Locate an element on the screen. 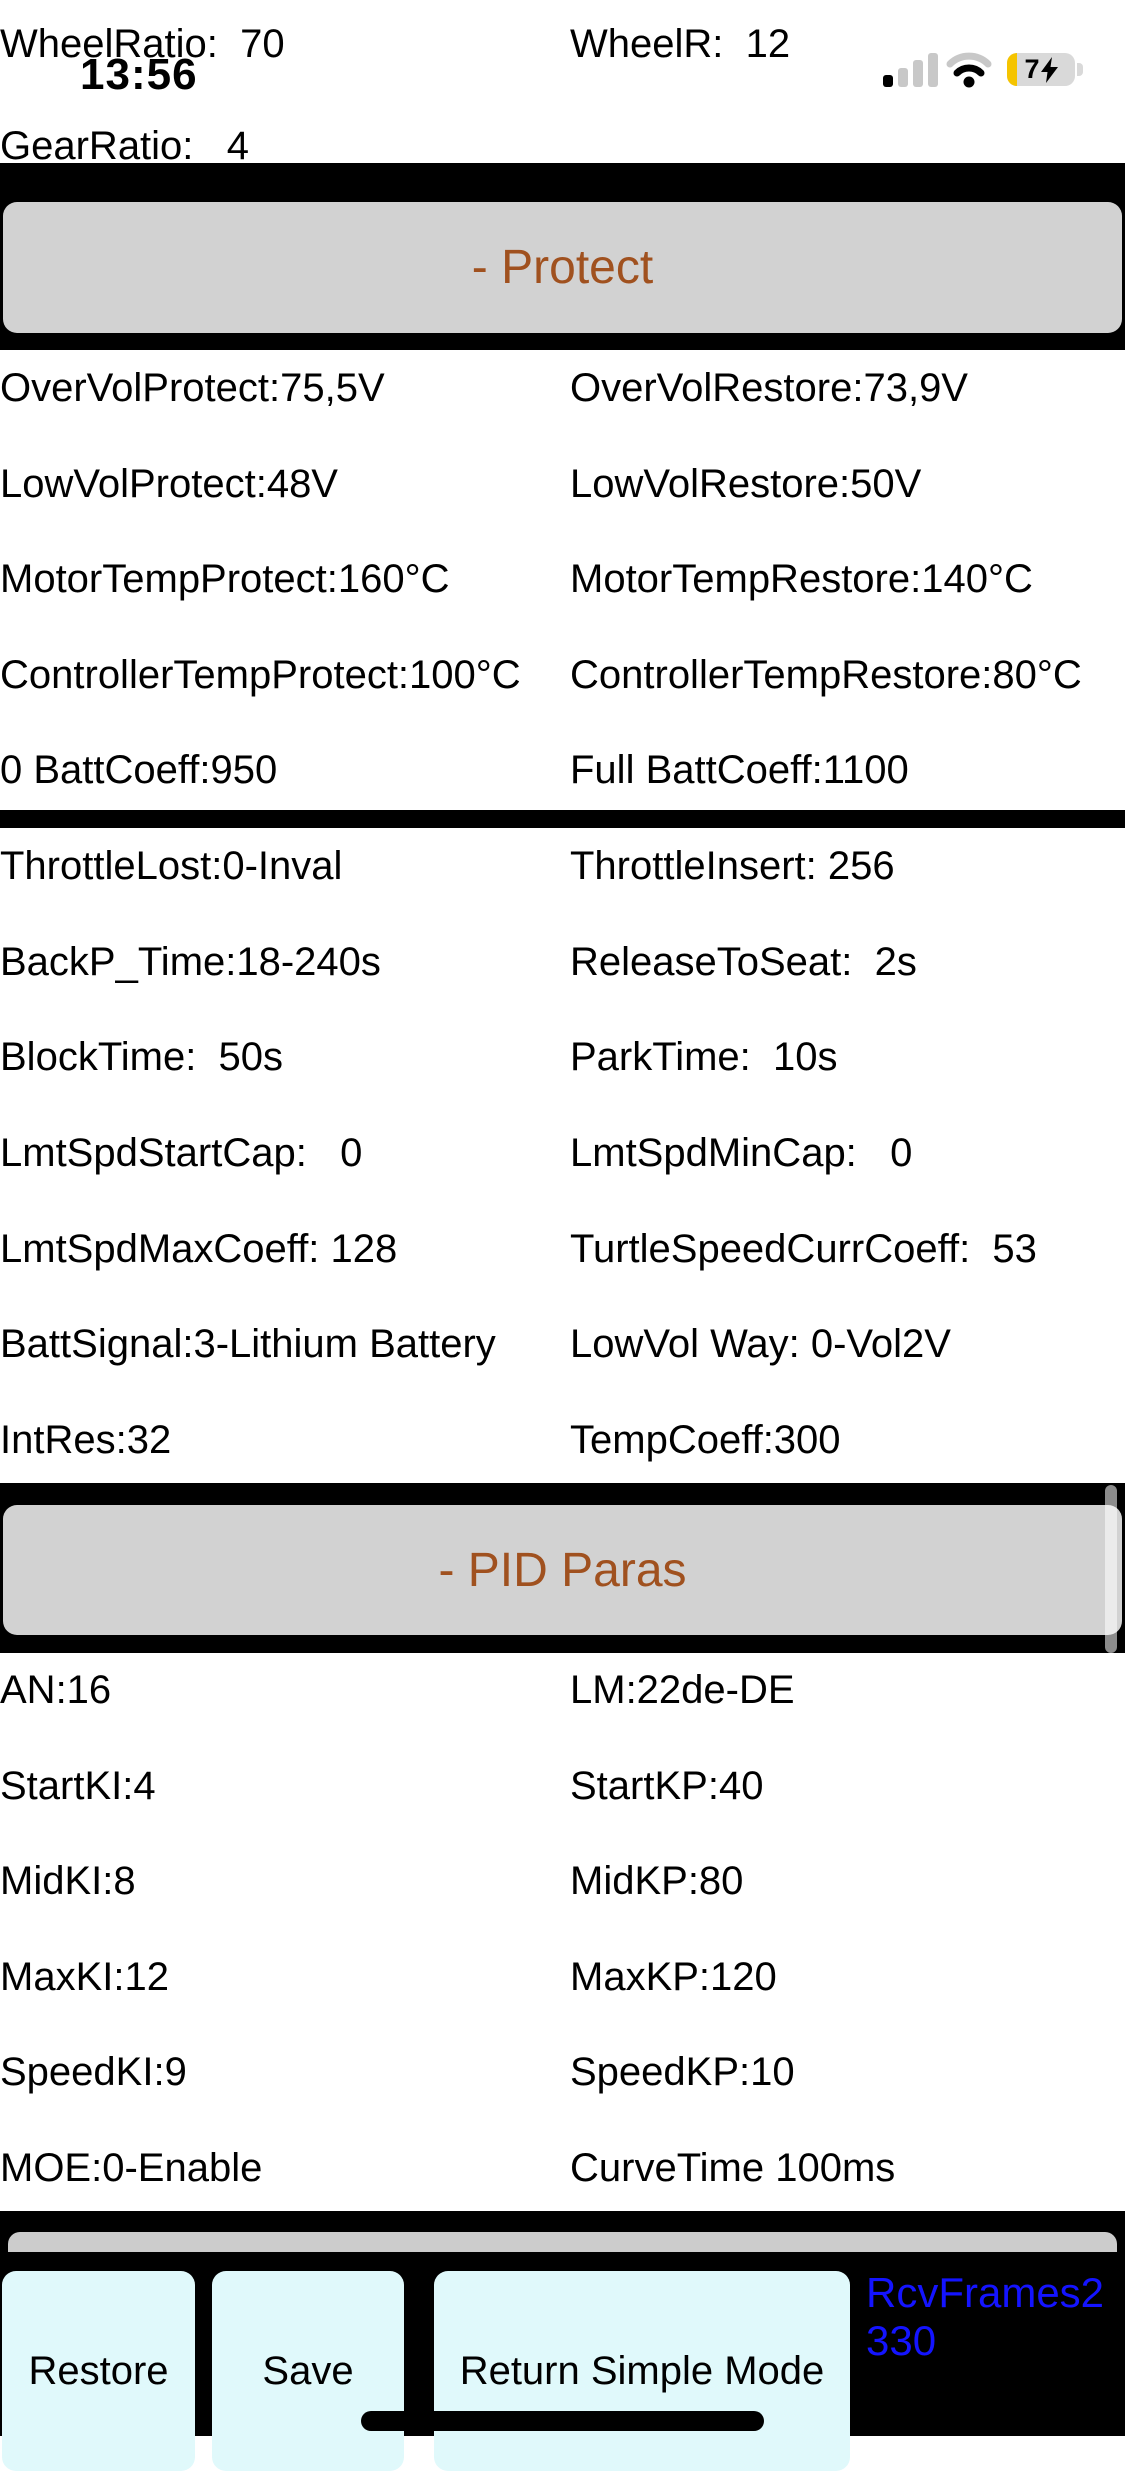 The image size is (1125, 2471). home-indicator is located at coordinates (562, 2421).